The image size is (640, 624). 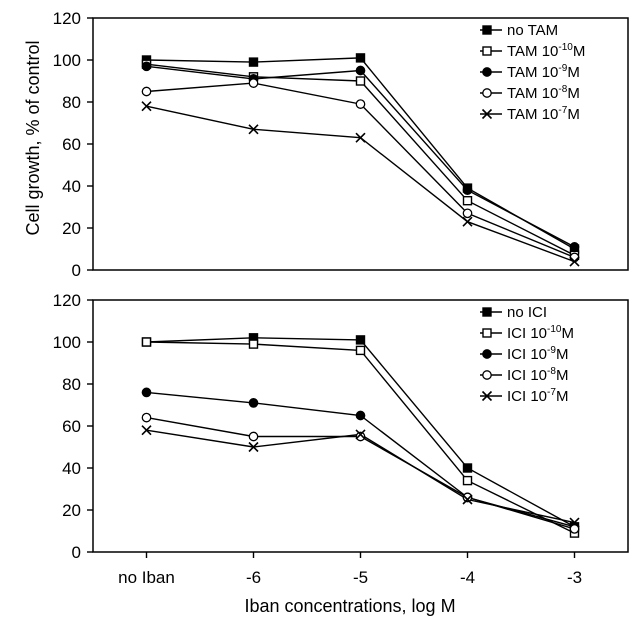 What do you see at coordinates (146, 577) in the screenshot?
I see `x-tick-label: no Iban` at bounding box center [146, 577].